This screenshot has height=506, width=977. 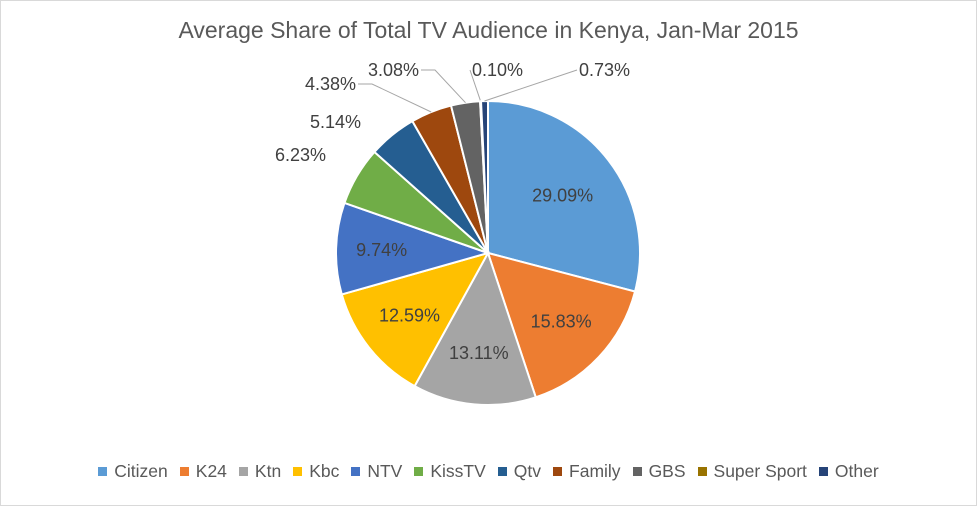 What do you see at coordinates (385, 471) in the screenshot?
I see `legend-label: NTV` at bounding box center [385, 471].